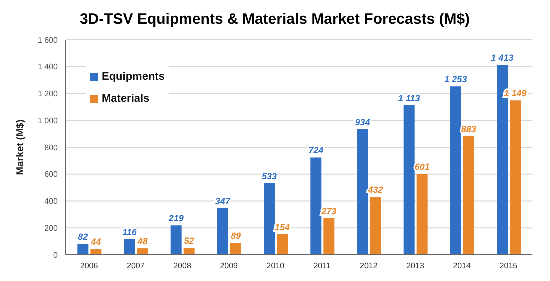 The height and width of the screenshot is (281, 550). Describe the element at coordinates (270, 176) in the screenshot. I see `data-label: 533` at that location.